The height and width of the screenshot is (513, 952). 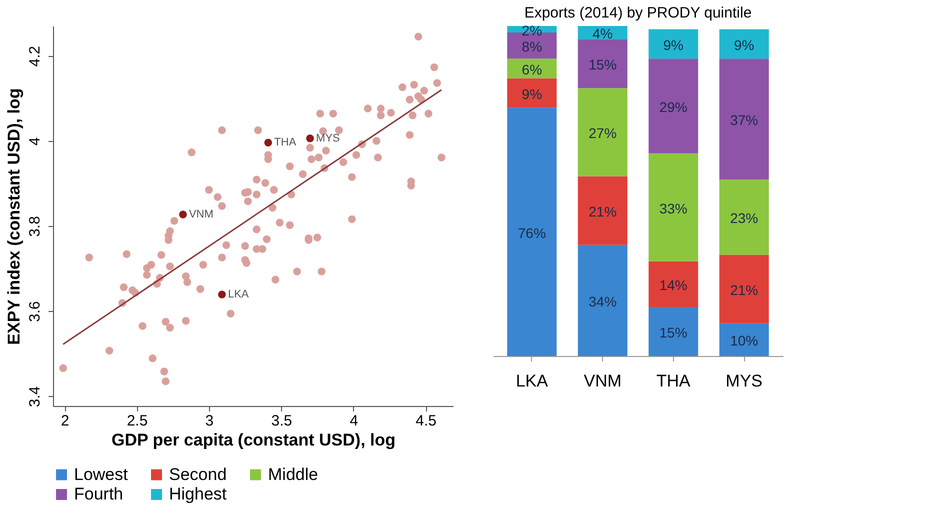 I want to click on data-label: 6%, so click(x=532, y=69).